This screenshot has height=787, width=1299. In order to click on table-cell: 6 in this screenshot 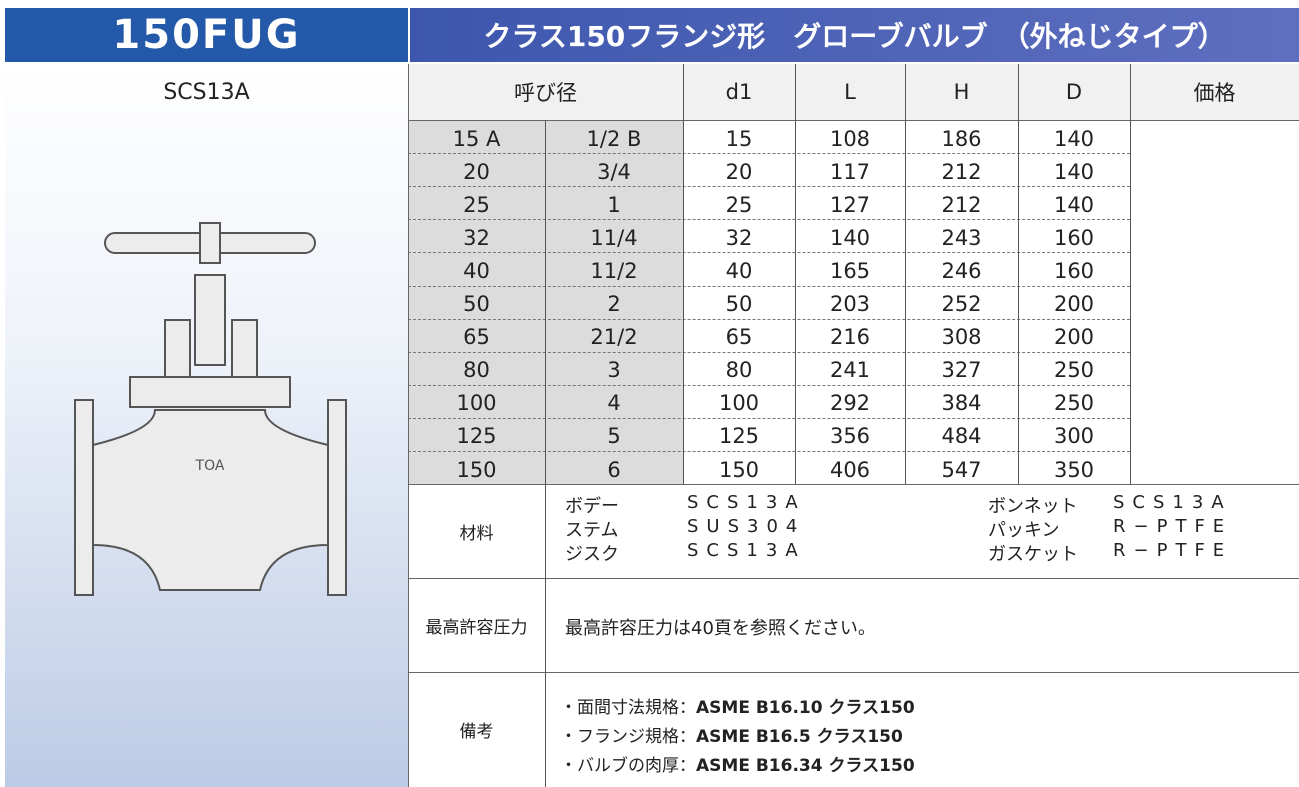, I will do `click(614, 469)`.